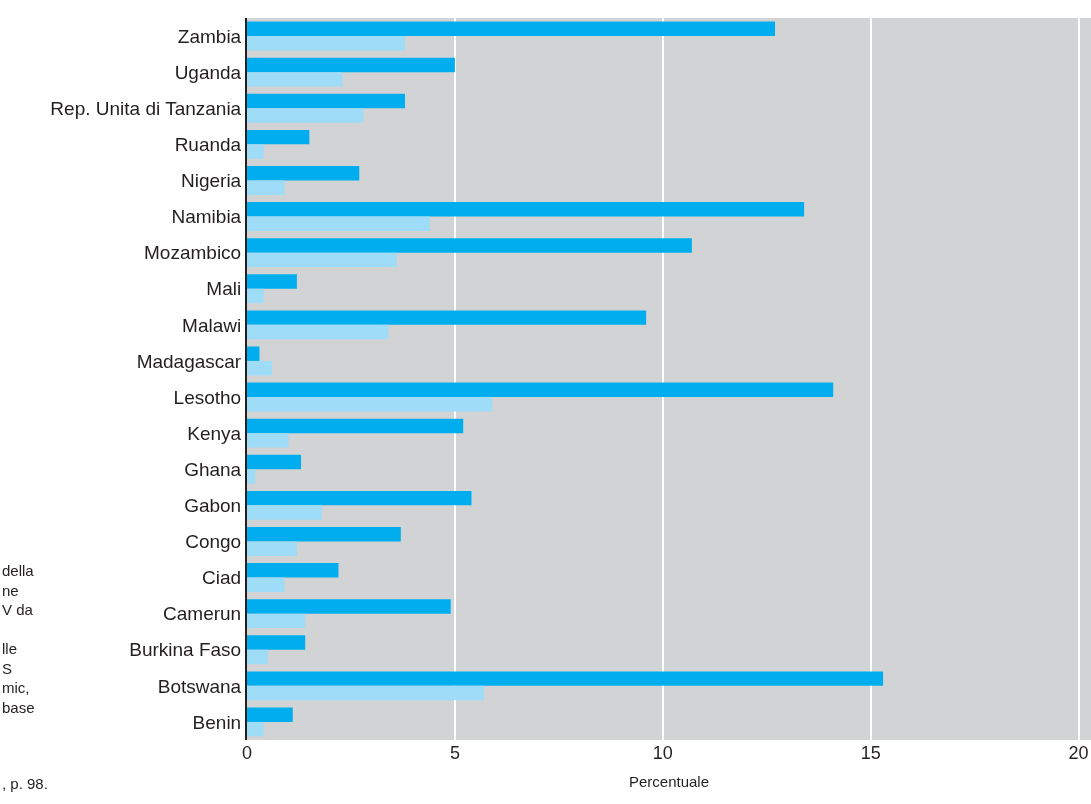 The width and height of the screenshot is (1091, 804). What do you see at coordinates (1078, 753) in the screenshot?
I see `x-tick-label: 20` at bounding box center [1078, 753].